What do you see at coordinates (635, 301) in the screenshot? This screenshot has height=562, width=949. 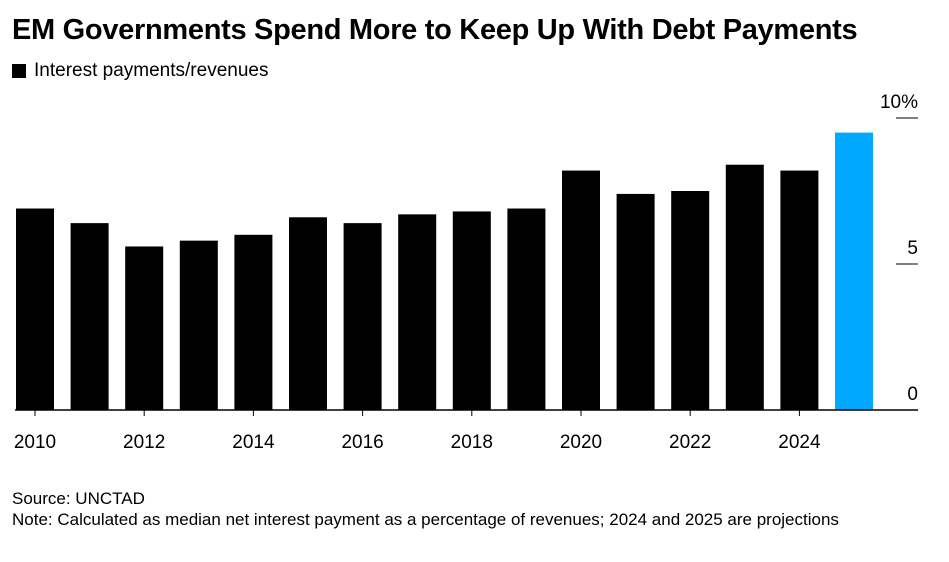 I see `bar-2021` at bounding box center [635, 301].